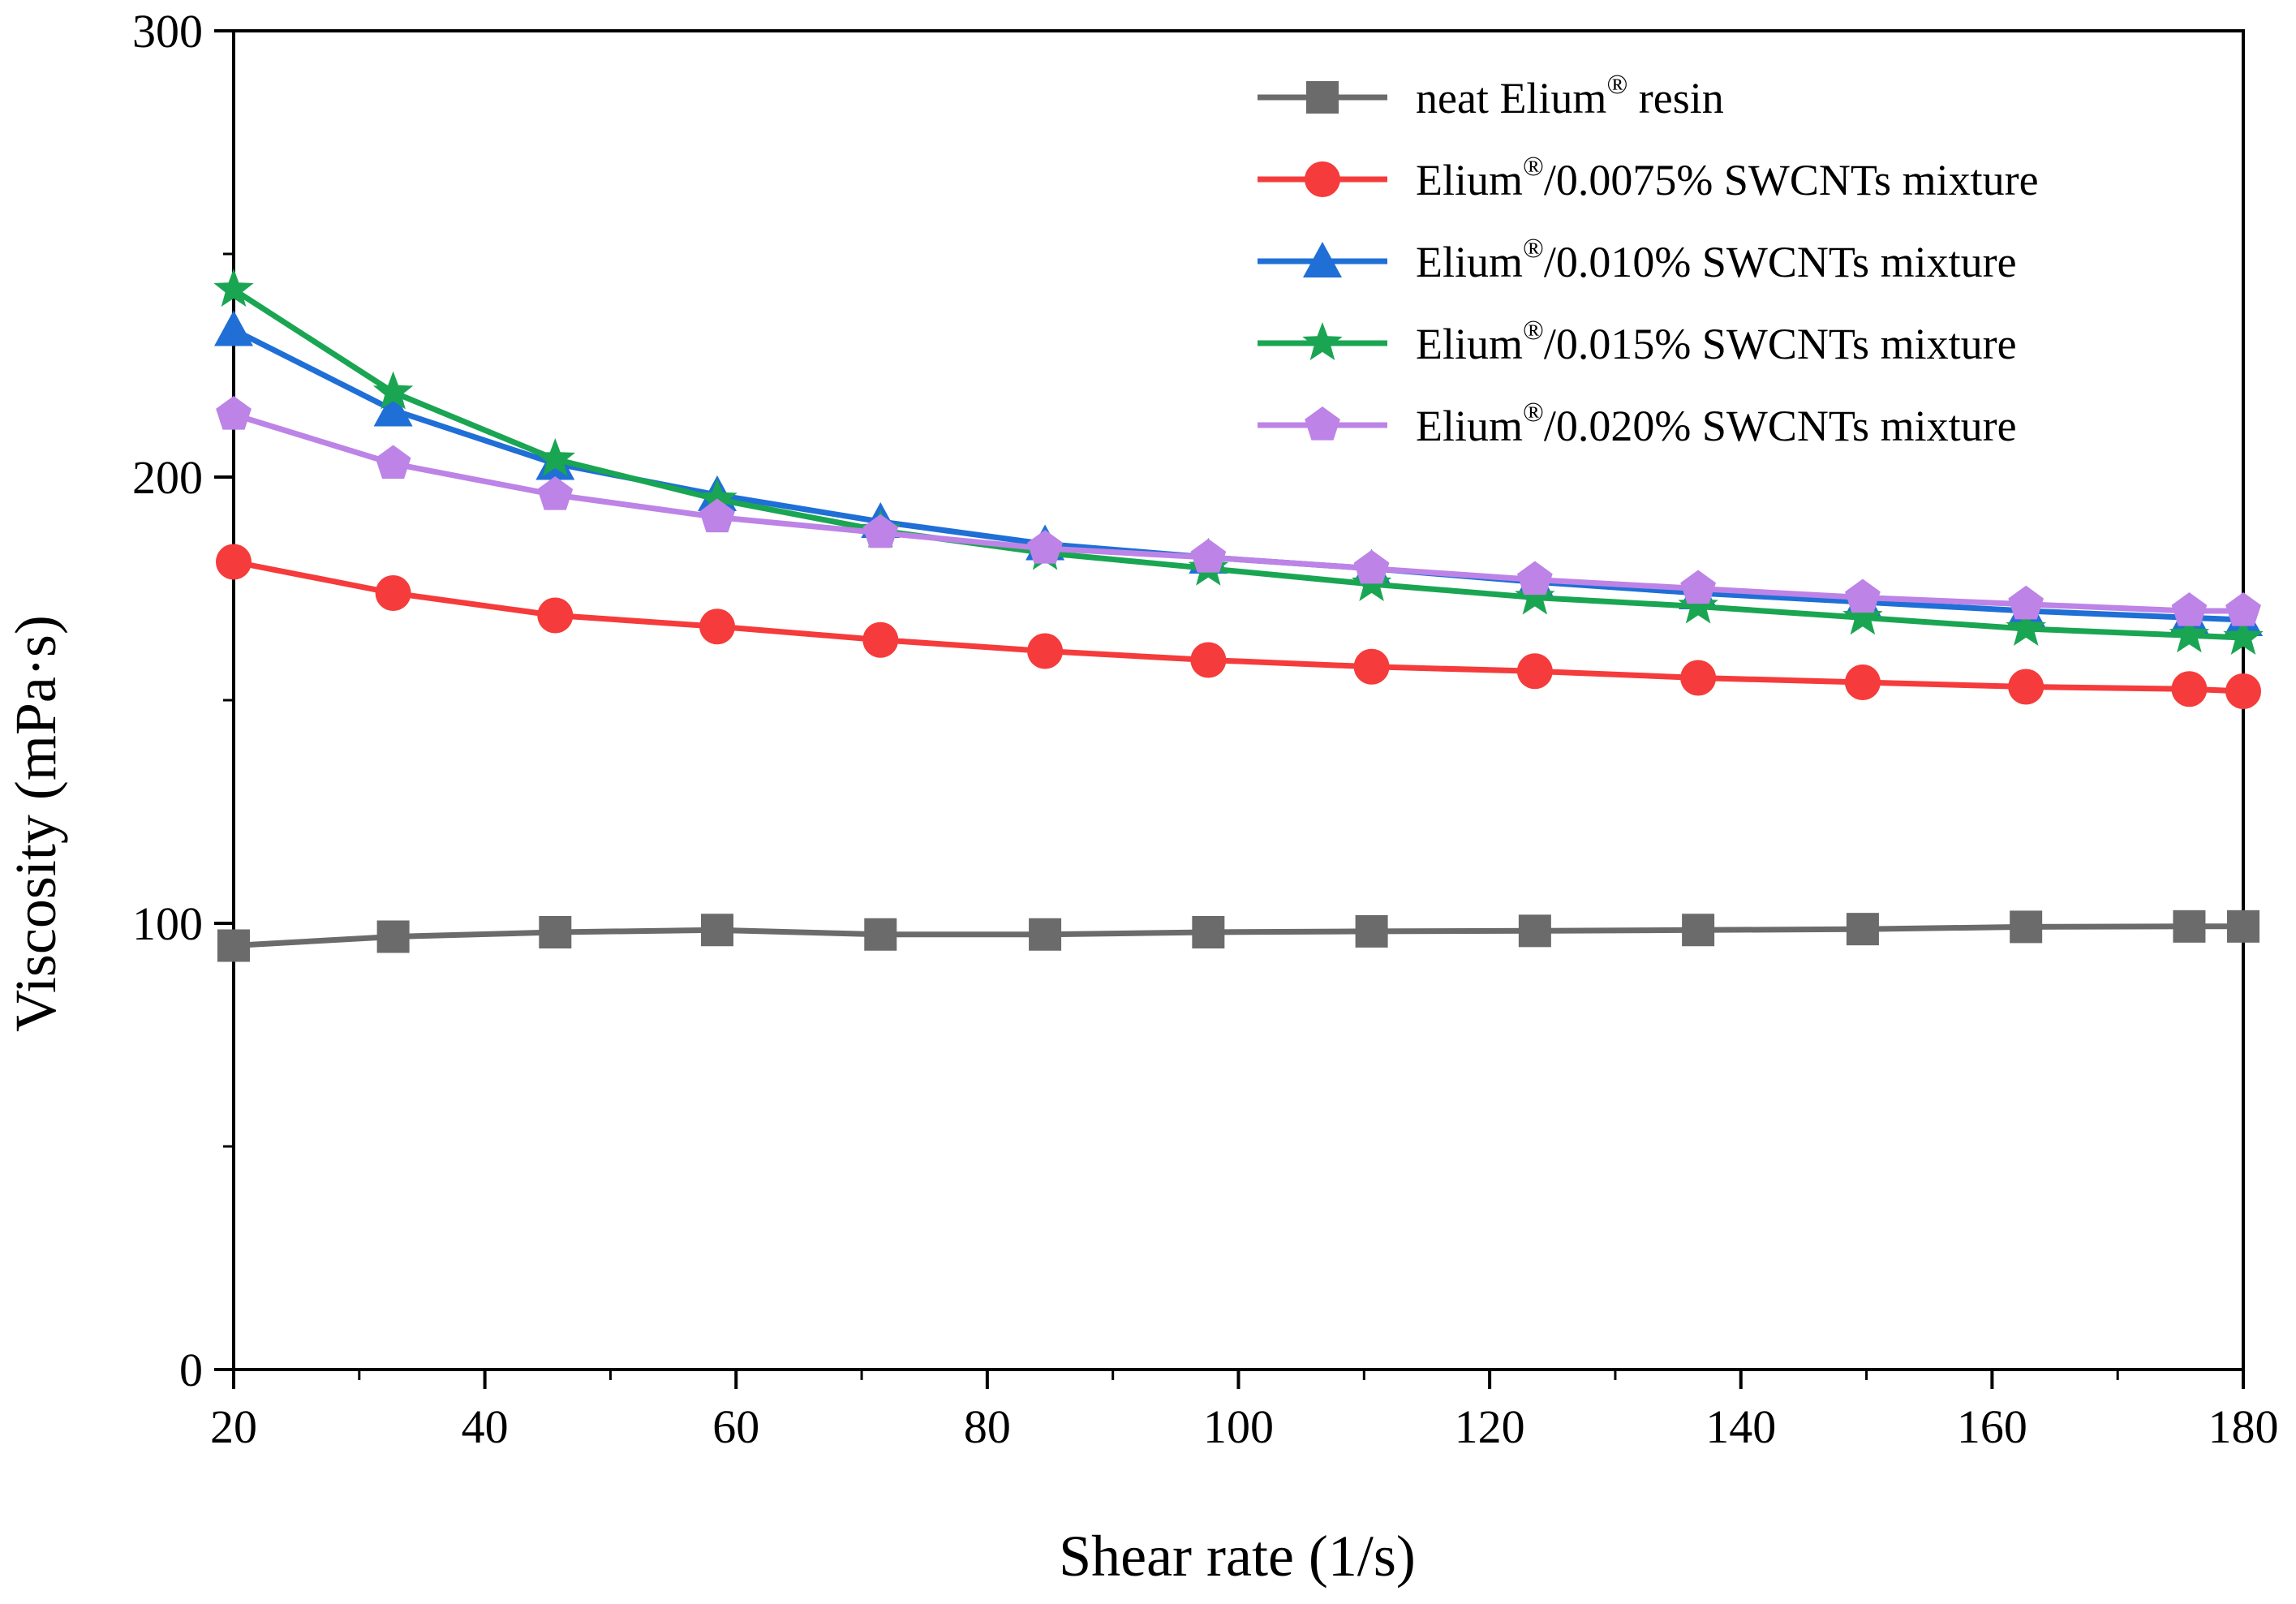  I want to click on y-tick-label: 100, so click(167, 924).